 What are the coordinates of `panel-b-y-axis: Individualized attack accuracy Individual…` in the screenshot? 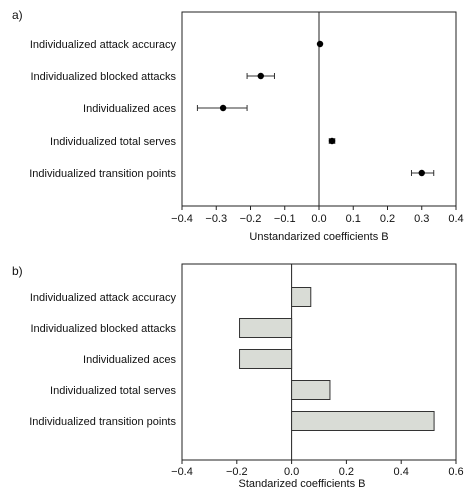 It's located at (102, 360).